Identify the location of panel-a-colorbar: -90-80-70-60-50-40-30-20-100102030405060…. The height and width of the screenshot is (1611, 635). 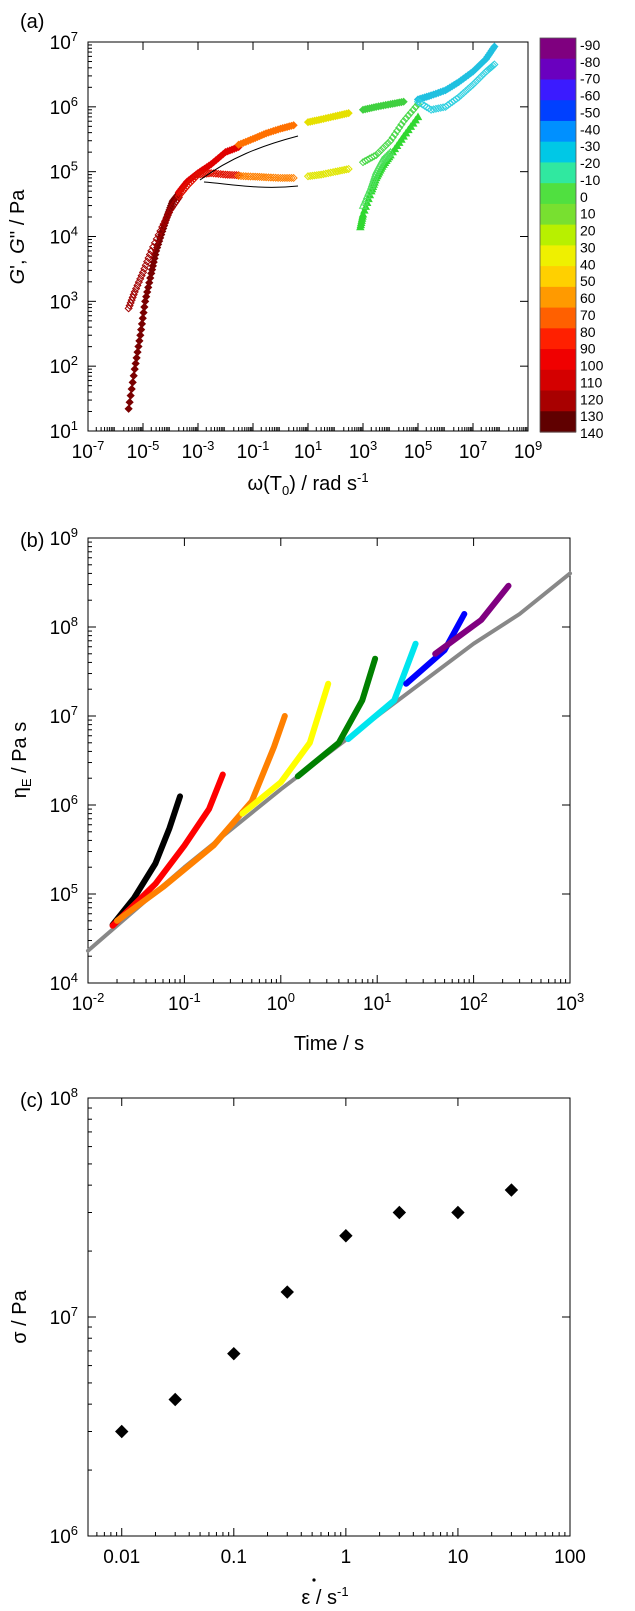
(571, 239).